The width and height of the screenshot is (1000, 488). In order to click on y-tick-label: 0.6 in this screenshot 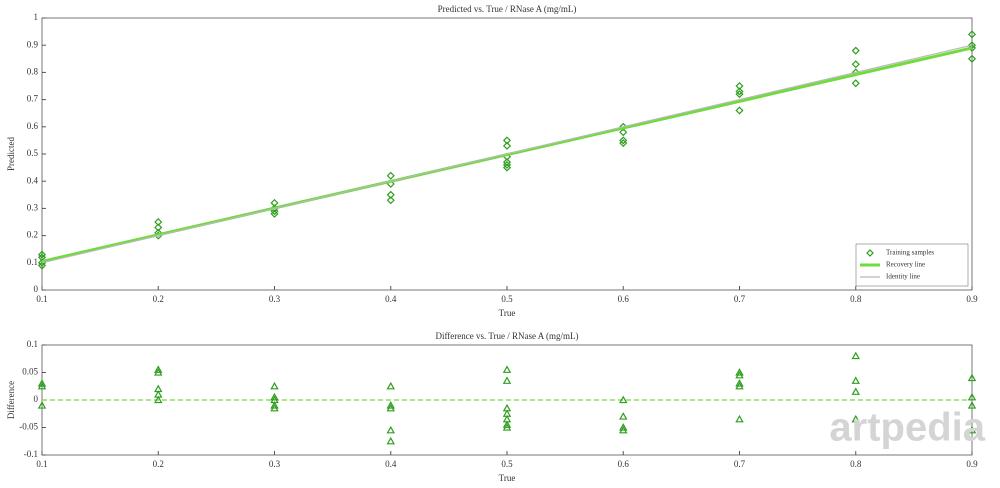, I will do `click(33, 126)`.